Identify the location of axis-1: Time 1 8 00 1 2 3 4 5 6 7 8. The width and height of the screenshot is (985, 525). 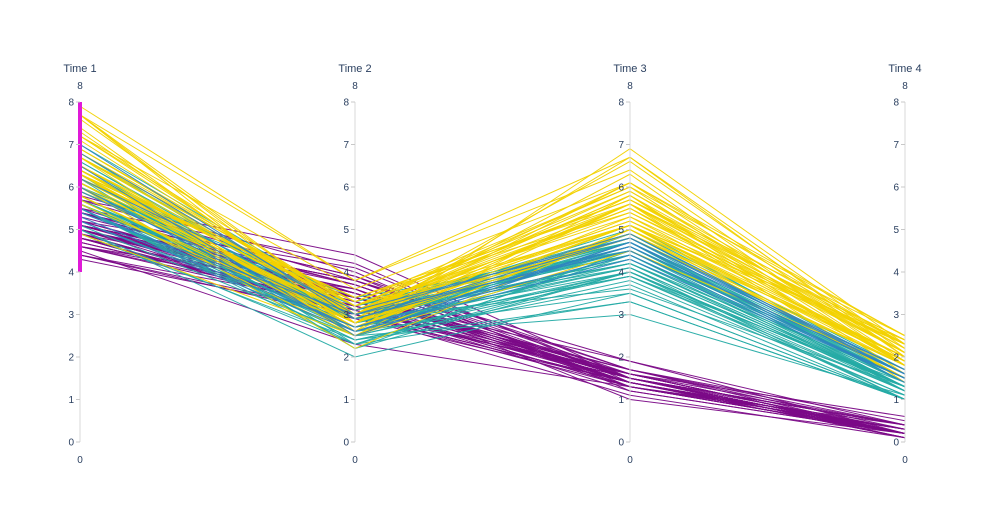
(79, 264).